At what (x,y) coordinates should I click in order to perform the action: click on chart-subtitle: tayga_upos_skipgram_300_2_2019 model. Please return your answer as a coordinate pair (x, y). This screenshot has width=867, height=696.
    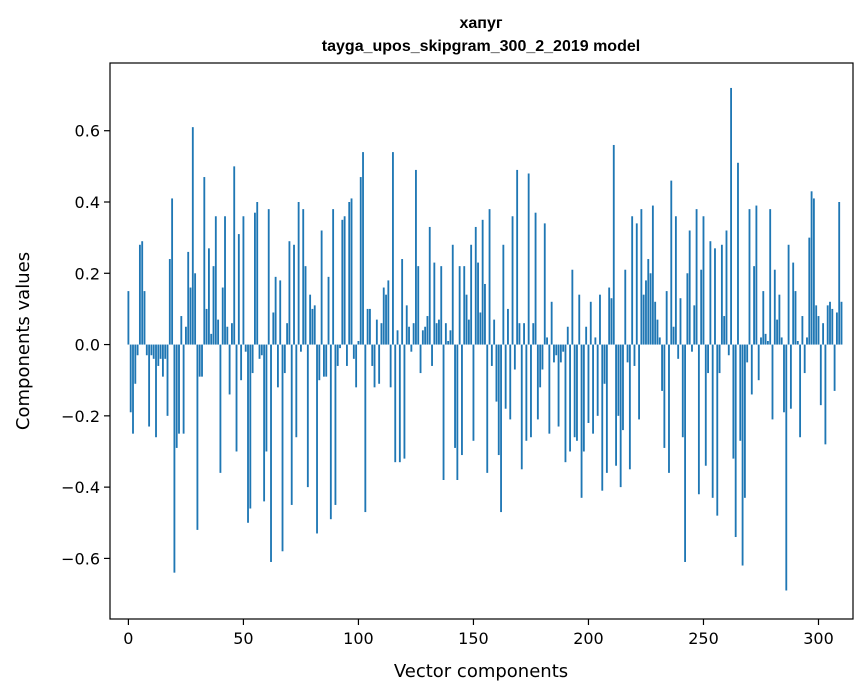
    Looking at the image, I should click on (481, 46).